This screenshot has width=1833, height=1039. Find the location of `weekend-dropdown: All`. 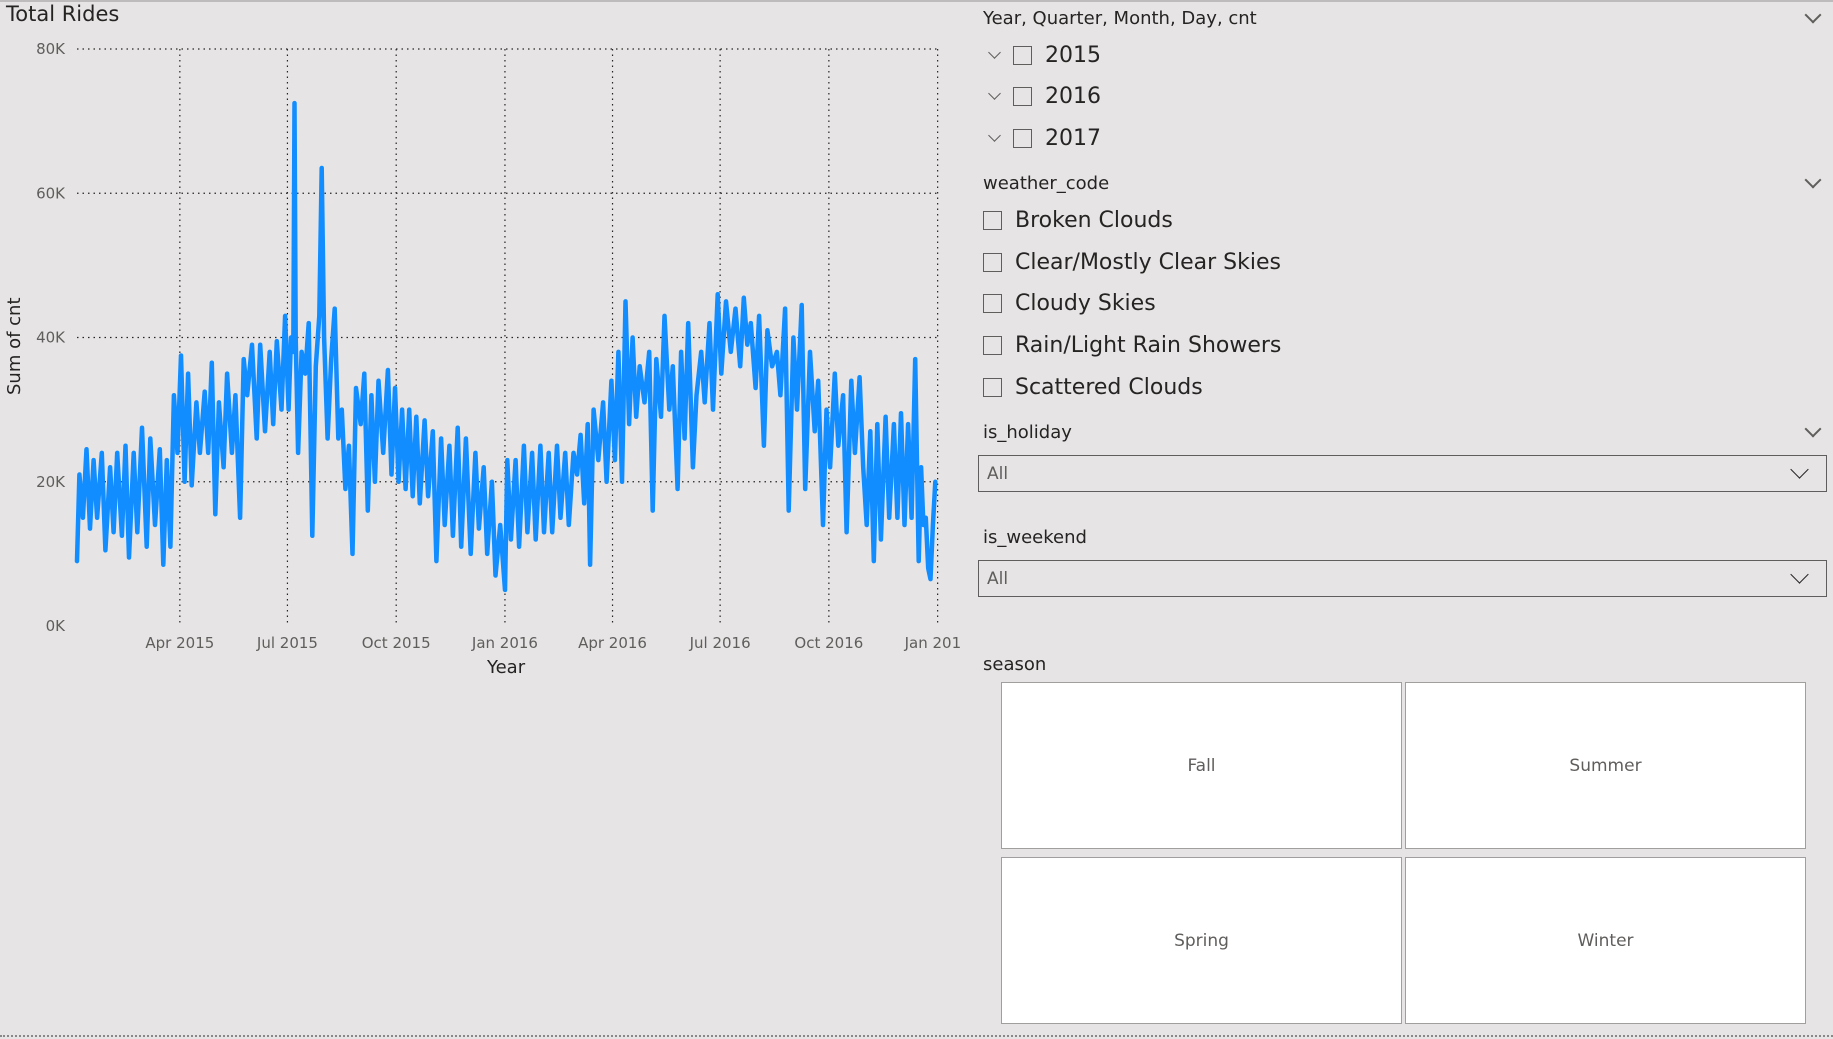

weekend-dropdown: All is located at coordinates (1402, 578).